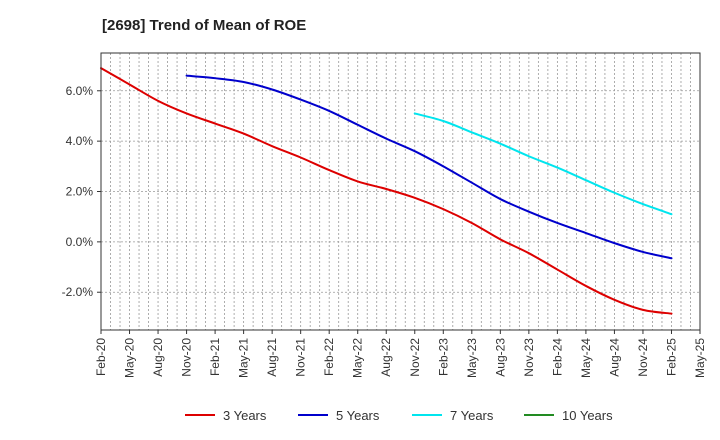 Image resolution: width=720 pixels, height=440 pixels. What do you see at coordinates (358, 358) in the screenshot?
I see `x-tick-label: May-22` at bounding box center [358, 358].